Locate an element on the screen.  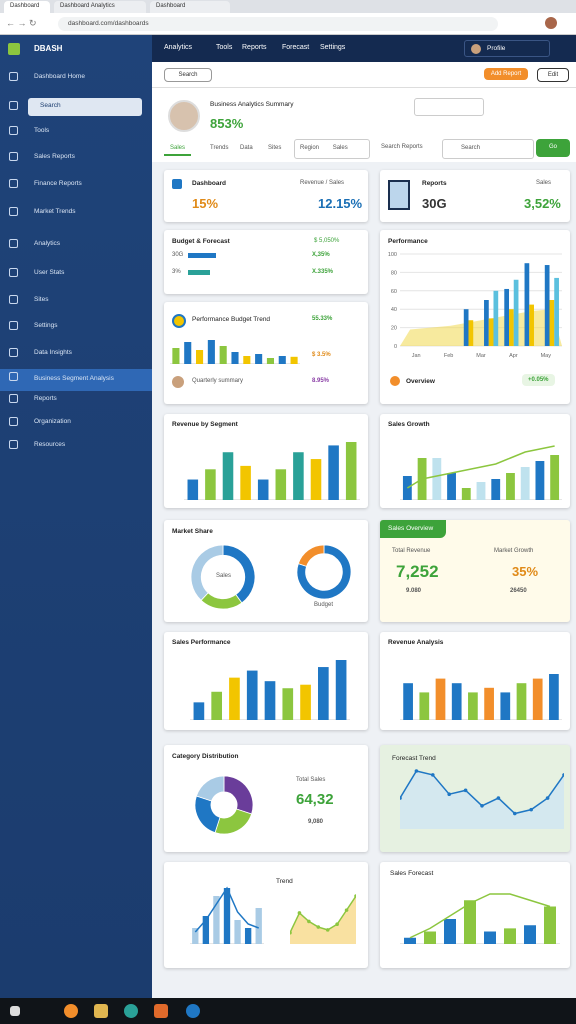
toolbar: Search Add Report Edit is located at coordinates (364, 75).